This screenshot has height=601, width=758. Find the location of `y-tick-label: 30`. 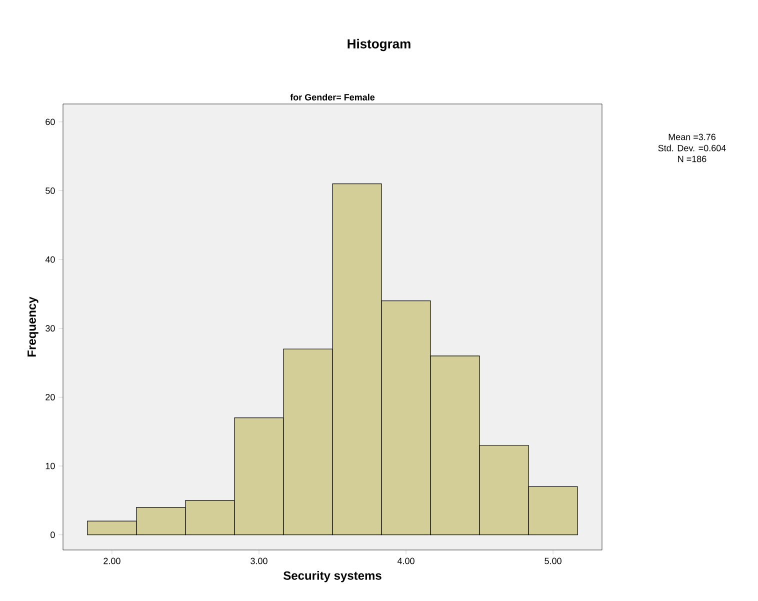

y-tick-label: 30 is located at coordinates (50, 328).